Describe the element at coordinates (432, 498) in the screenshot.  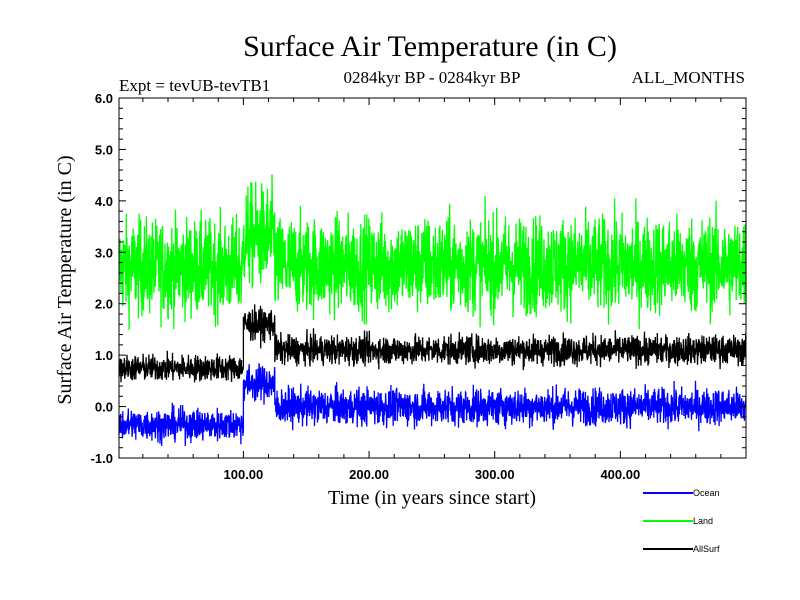
I see `x-axis-label: Time (in years since start)` at that location.